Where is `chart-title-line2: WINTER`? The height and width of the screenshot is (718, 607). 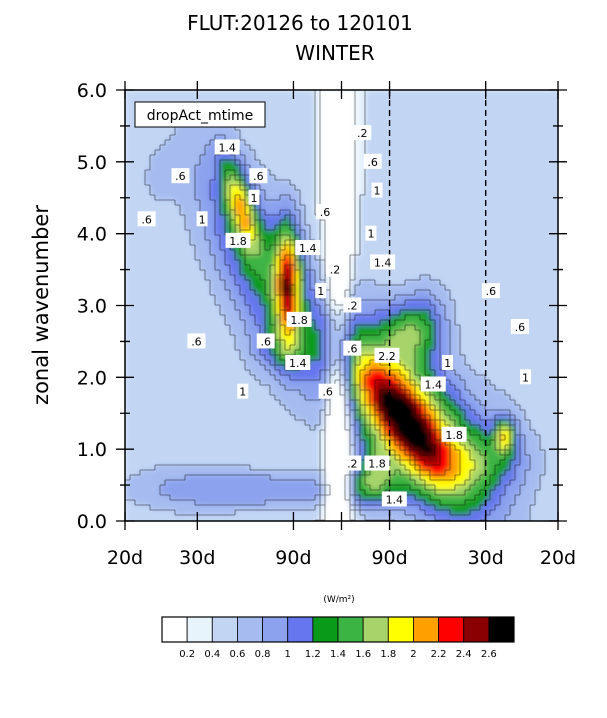
chart-title-line2: WINTER is located at coordinates (334, 53).